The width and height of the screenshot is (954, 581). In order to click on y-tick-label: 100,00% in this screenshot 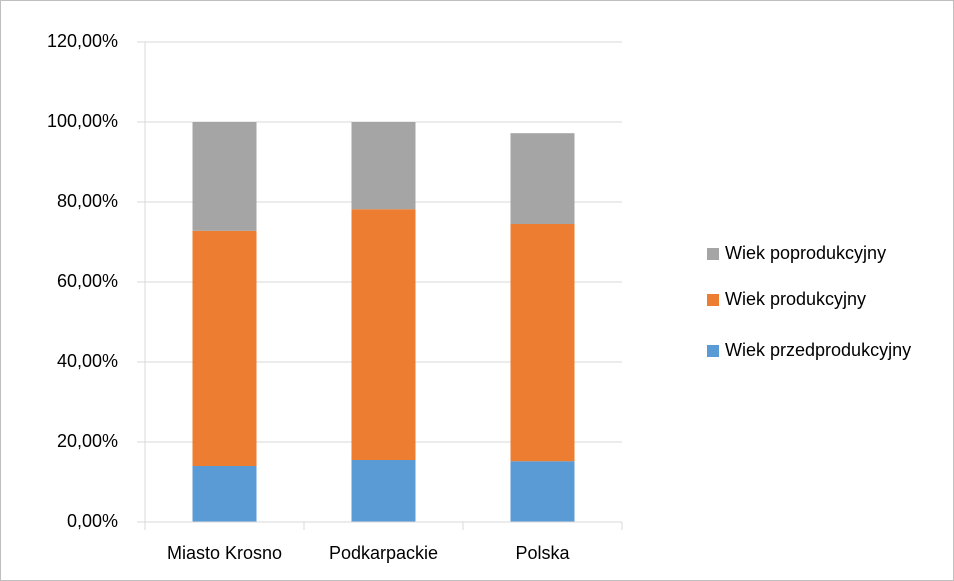, I will do `click(82, 121)`.